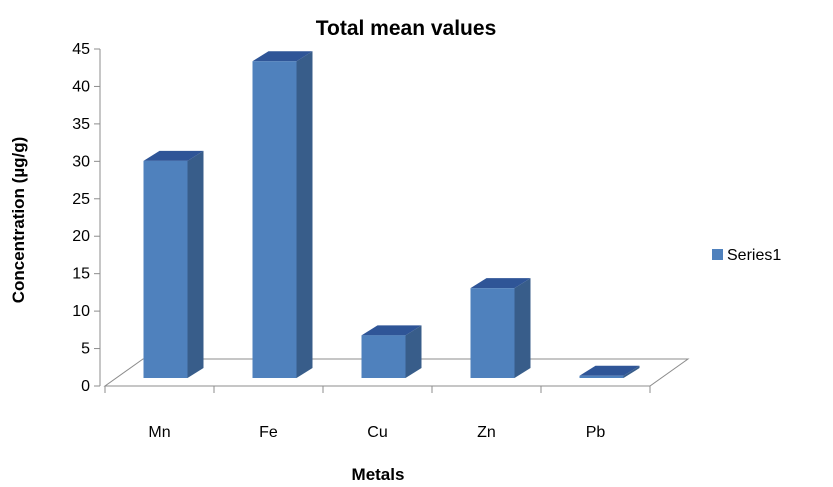 The height and width of the screenshot is (487, 833). I want to click on bar-mn, so click(173, 264).